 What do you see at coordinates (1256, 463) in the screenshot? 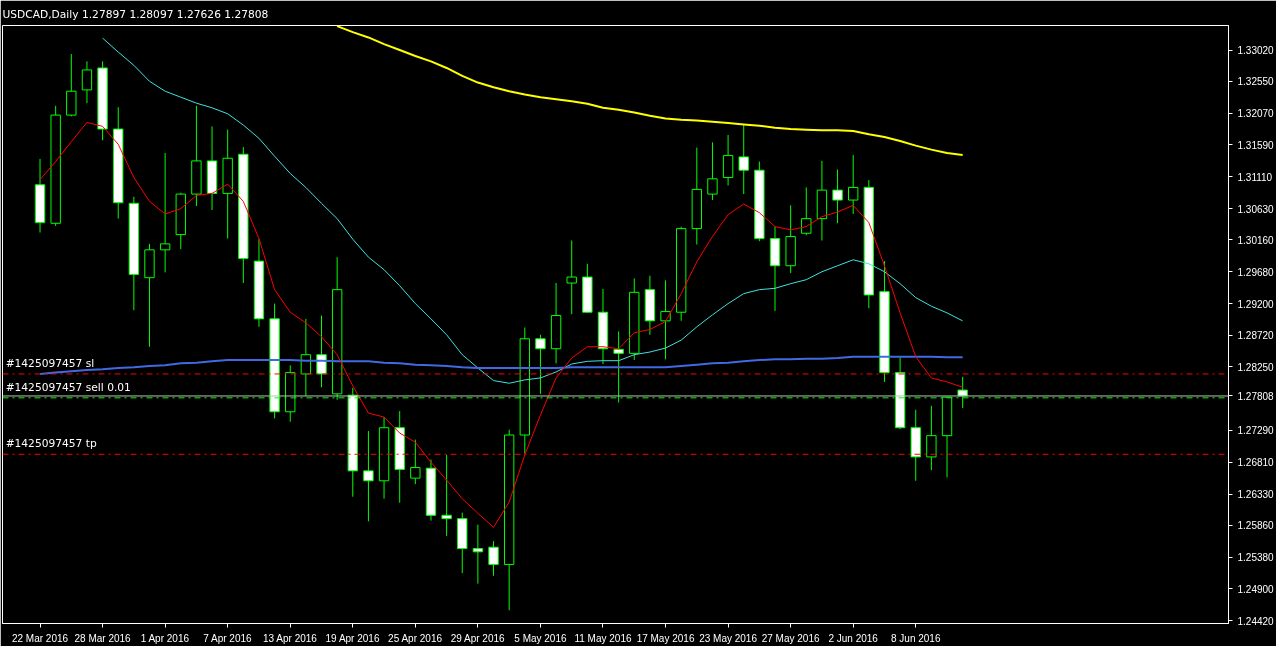
I see `y-tick-label: 1.26810` at bounding box center [1256, 463].